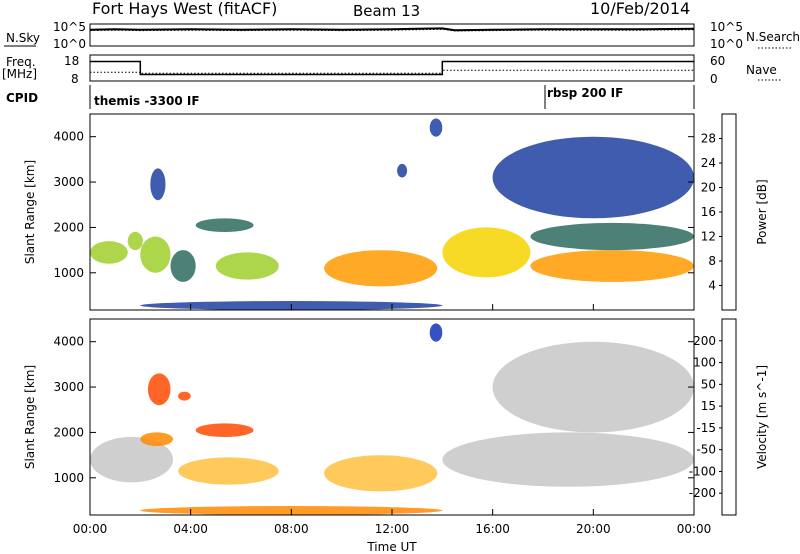 The image size is (800, 554). Describe the element at coordinates (22, 98) in the screenshot. I see `cpid-label: CPID` at that location.